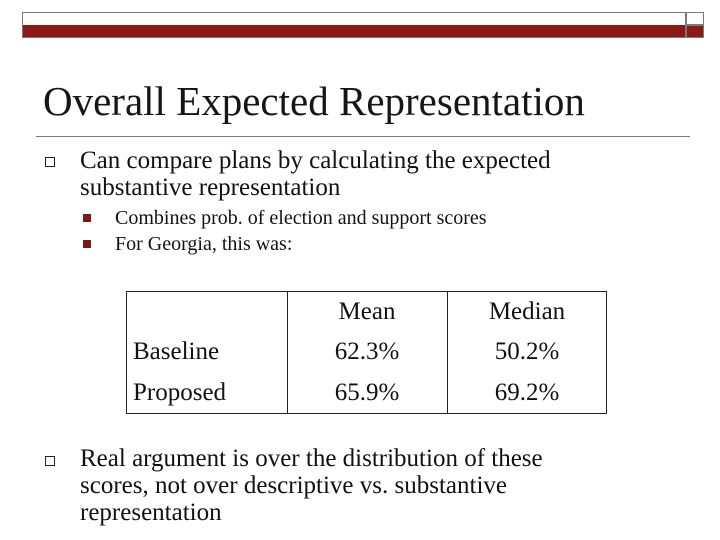 Image resolution: width=720 pixels, height=540 pixels. What do you see at coordinates (367, 392) in the screenshot?
I see `table-cell-mean: 65.9%` at bounding box center [367, 392].